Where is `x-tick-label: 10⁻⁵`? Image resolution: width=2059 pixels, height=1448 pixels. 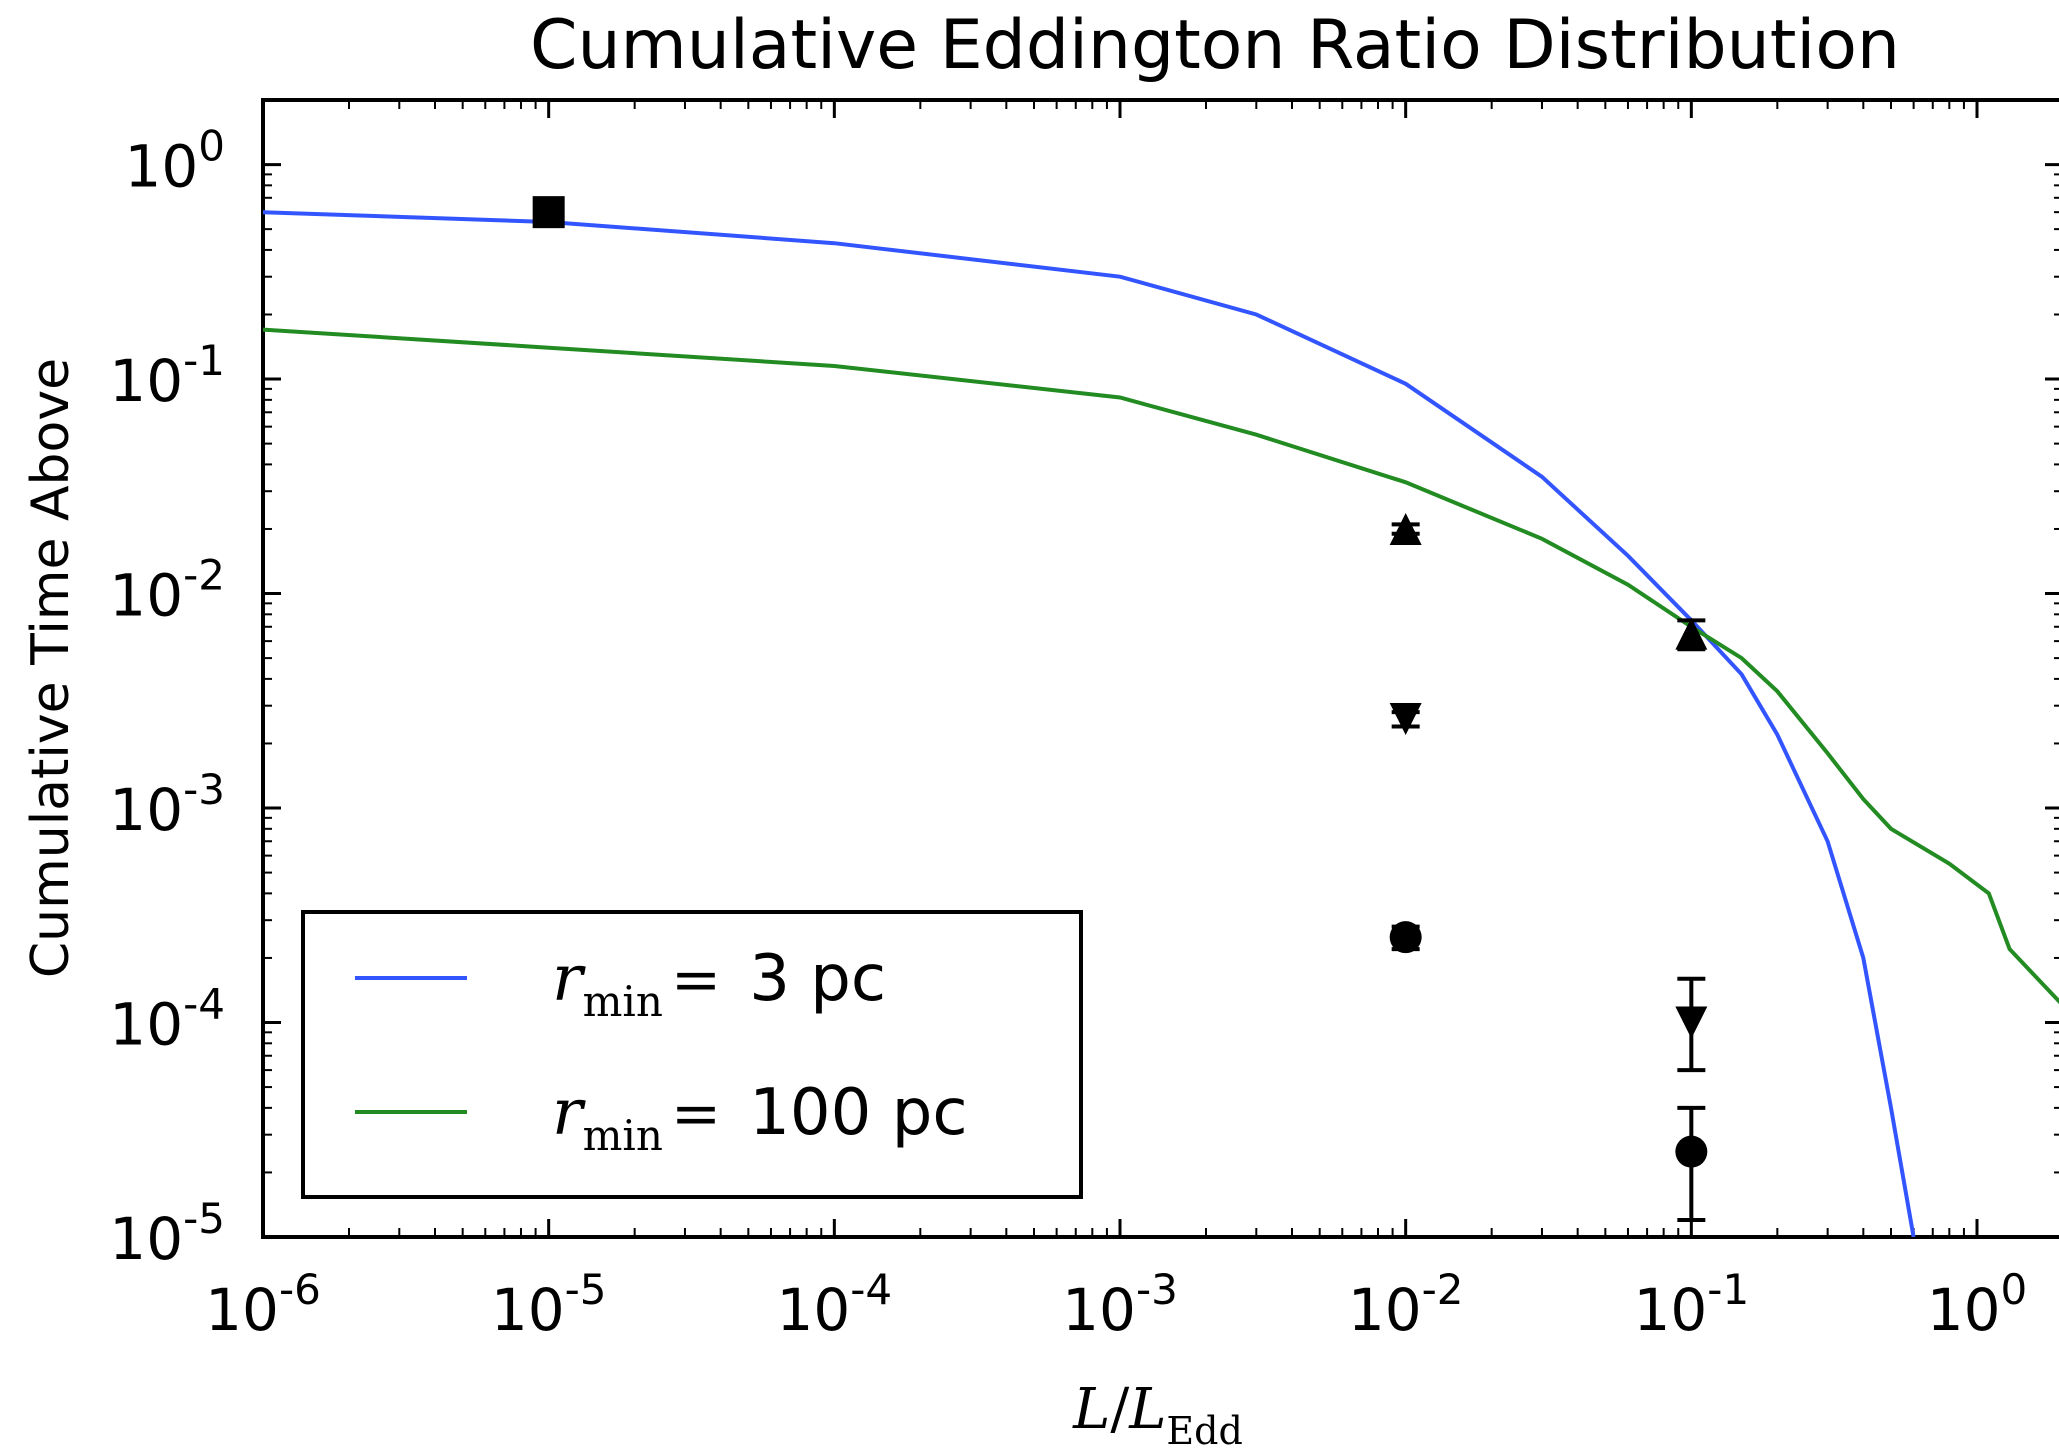
x-tick-label: 10⁻⁵ is located at coordinates (549, 1304).